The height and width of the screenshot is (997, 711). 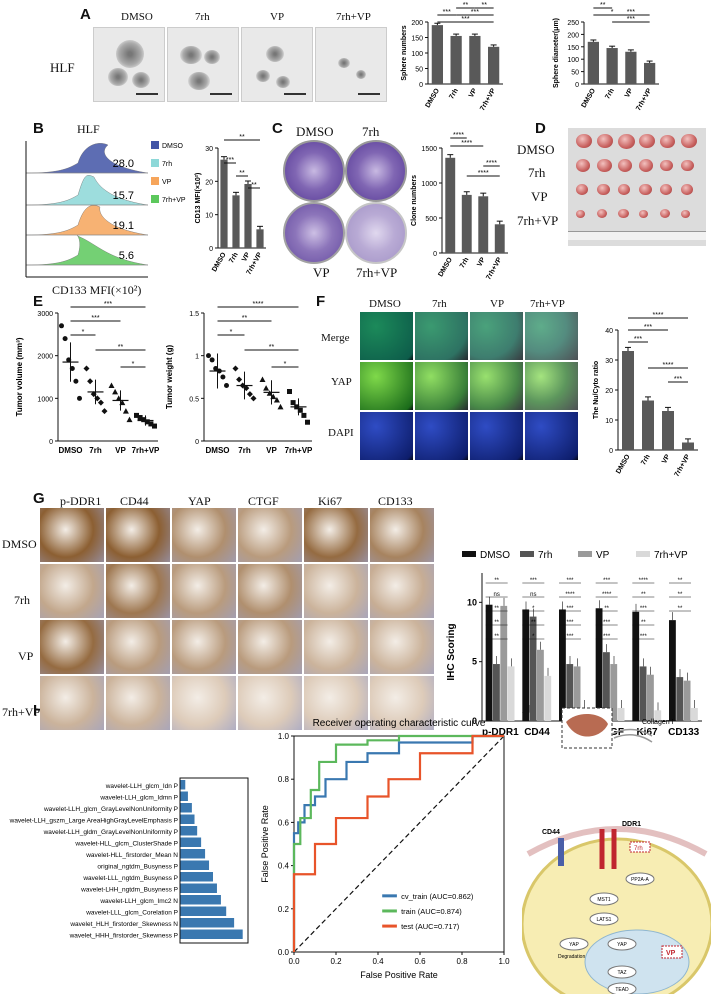 What do you see at coordinates (351, 64) in the screenshot?
I see `a-sphere-image-7rh-vp` at bounding box center [351, 64].